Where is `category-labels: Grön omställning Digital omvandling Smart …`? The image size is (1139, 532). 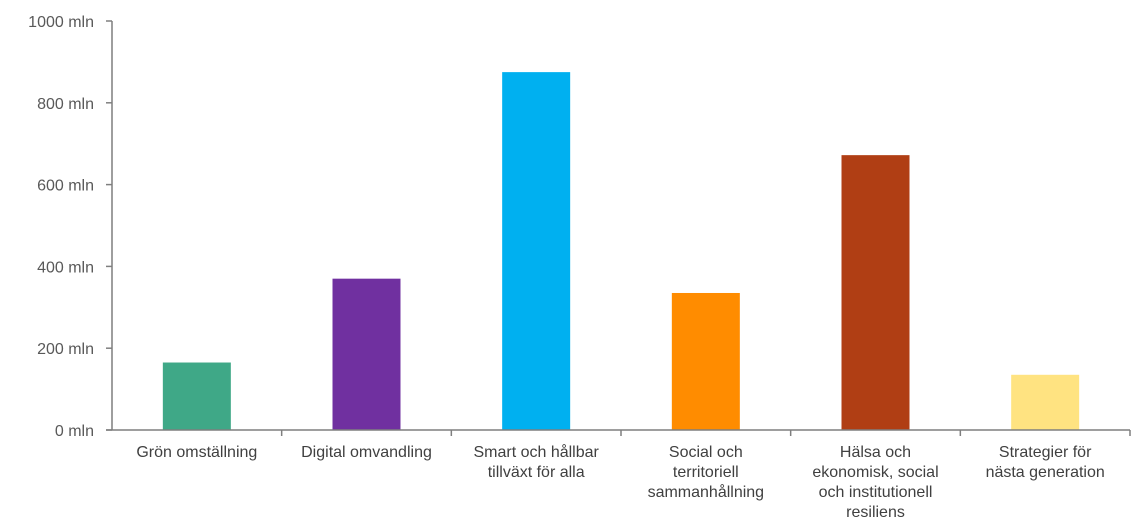 category-labels: Grön omställning Digital omvandling Smart … is located at coordinates (620, 482).